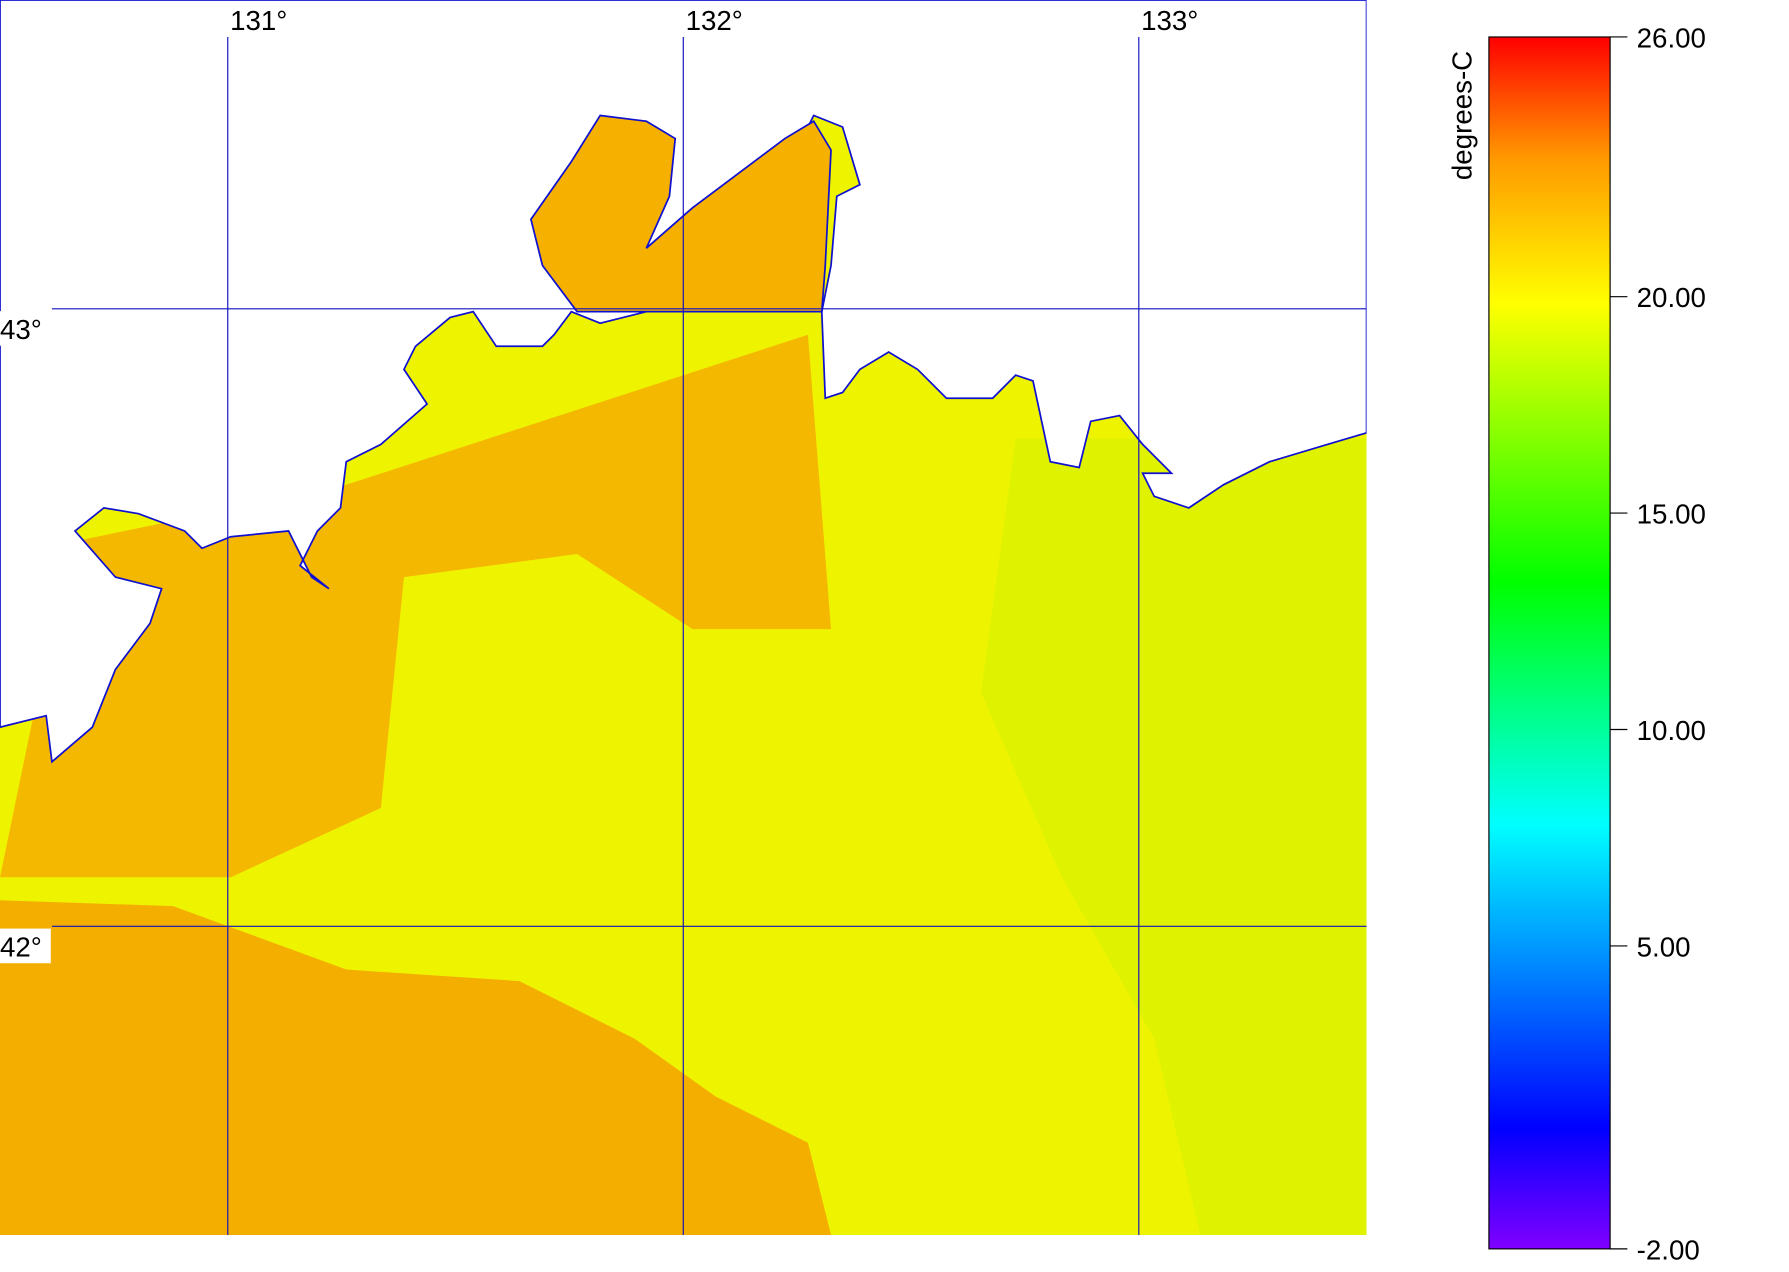  I want to click on colorbar-tick-label: 15.00, so click(1671, 513).